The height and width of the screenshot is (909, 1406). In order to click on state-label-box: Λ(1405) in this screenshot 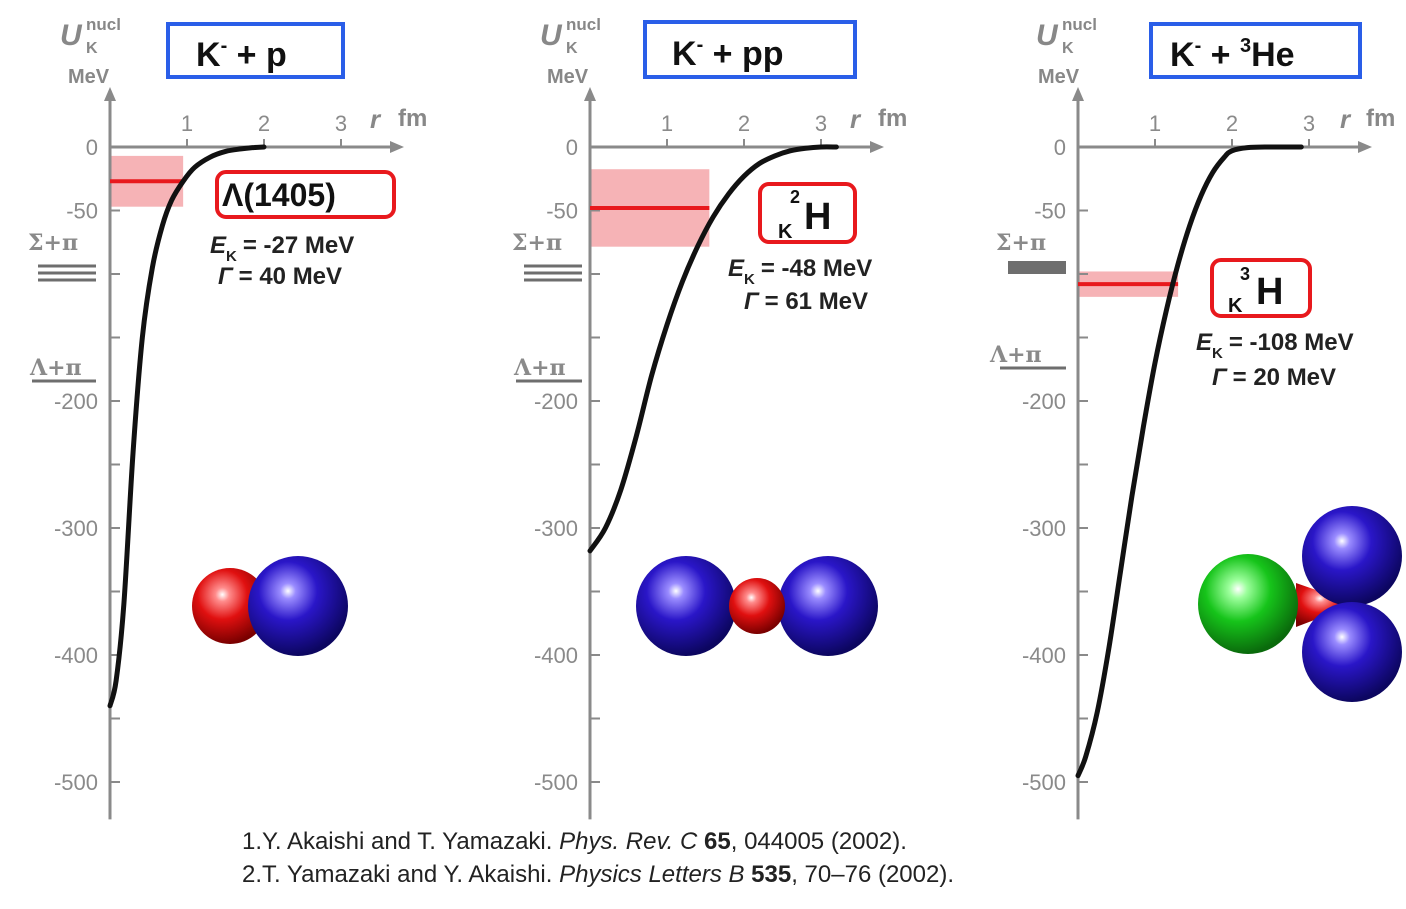, I will do `click(305, 194)`.